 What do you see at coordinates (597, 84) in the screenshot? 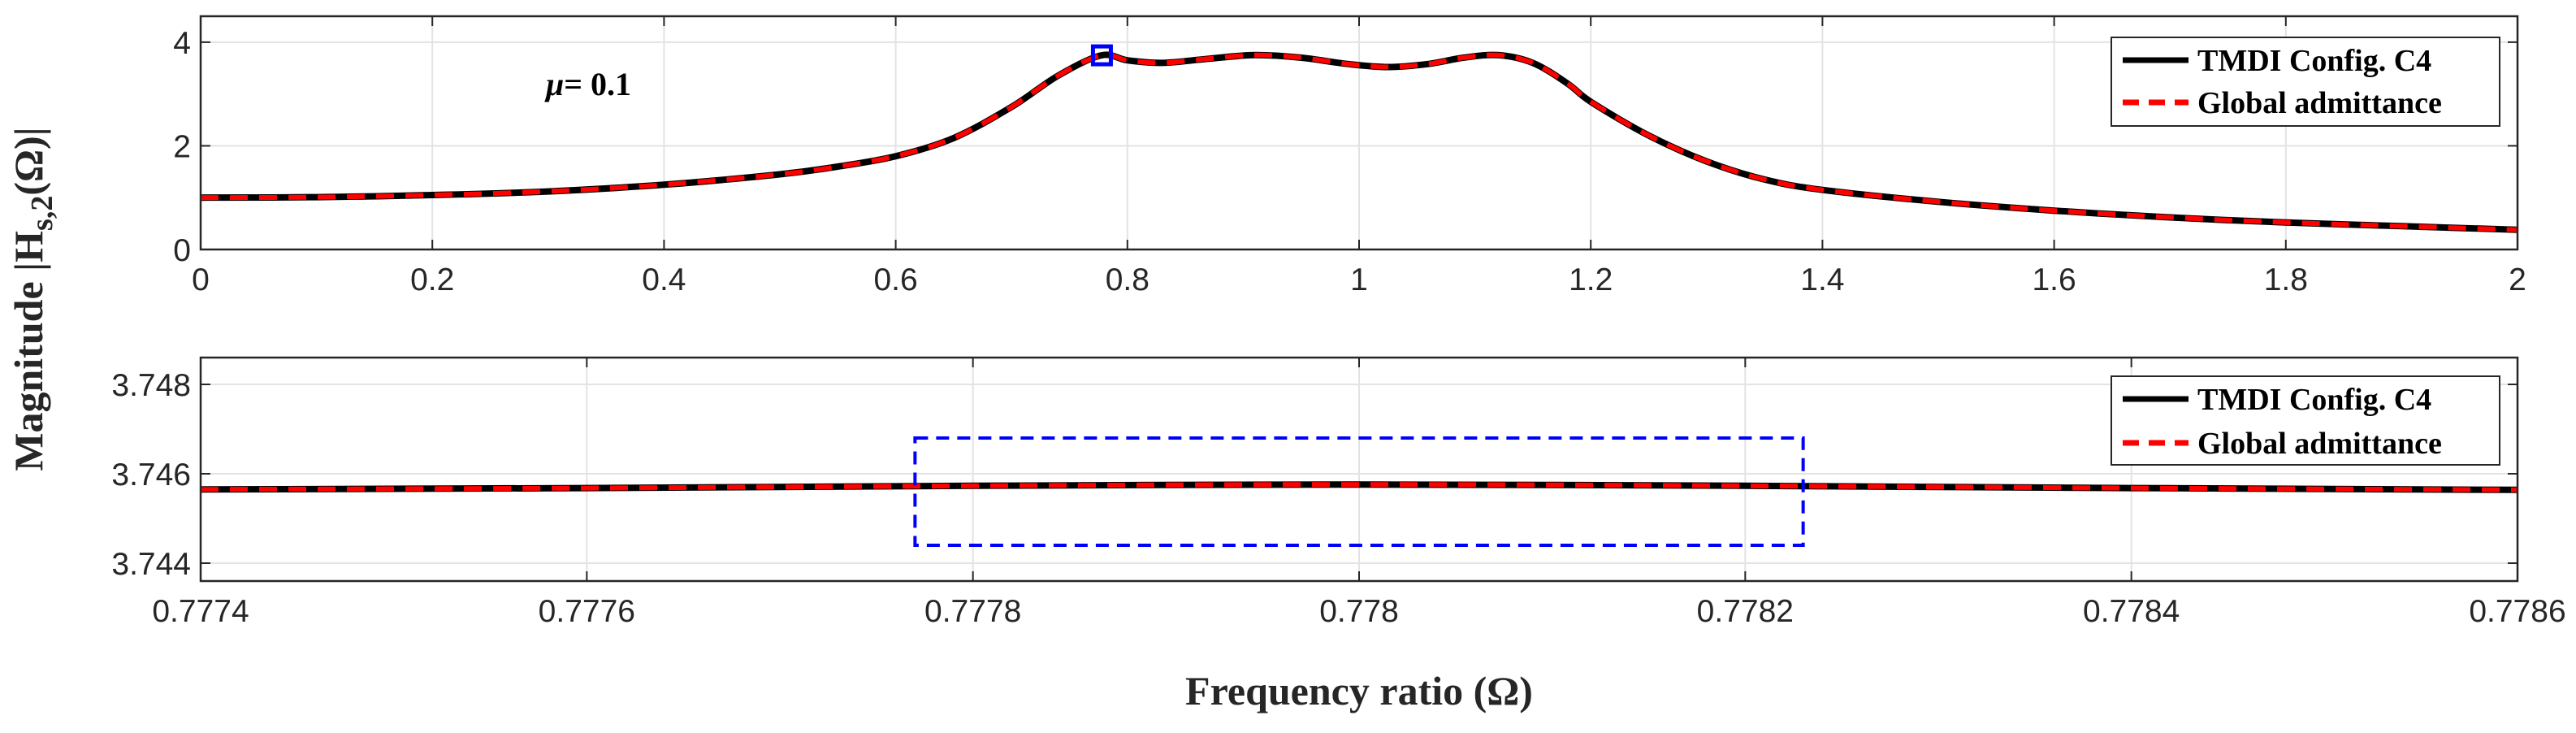
I see `mu-value: = 0.1` at bounding box center [597, 84].